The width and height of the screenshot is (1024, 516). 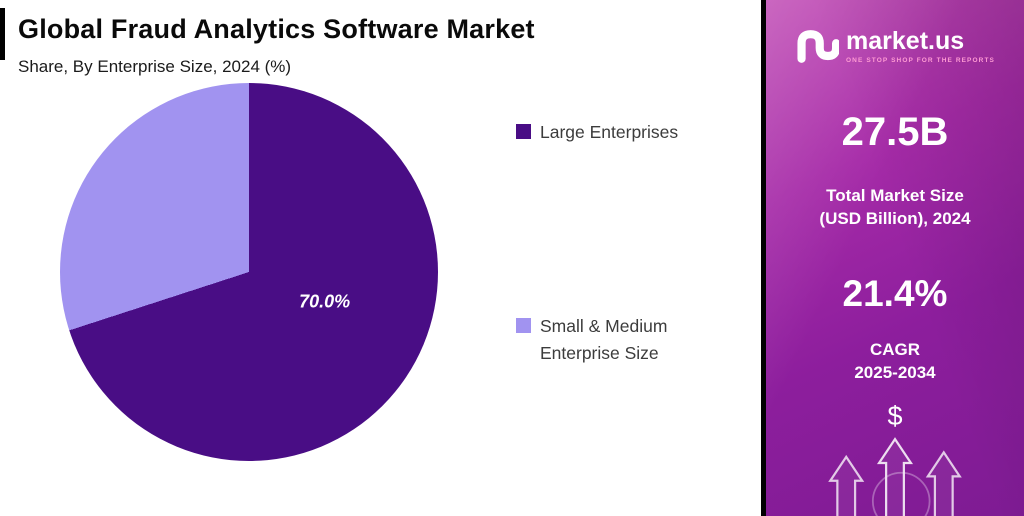 I want to click on growth-arrows-icon, so click(x=895, y=476).